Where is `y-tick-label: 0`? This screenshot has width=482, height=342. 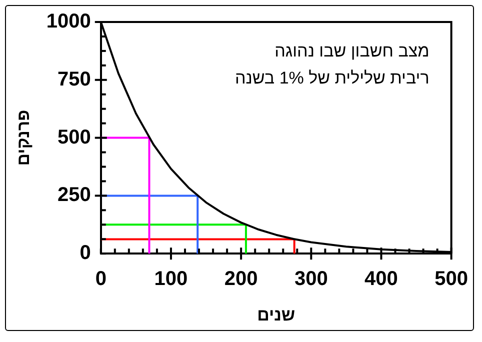
y-tick-label: 0 is located at coordinates (85, 253).